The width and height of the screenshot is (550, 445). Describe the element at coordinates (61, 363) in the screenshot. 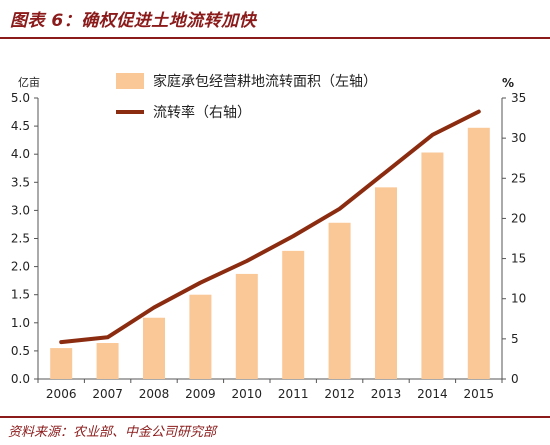

I see `bar-2006` at that location.